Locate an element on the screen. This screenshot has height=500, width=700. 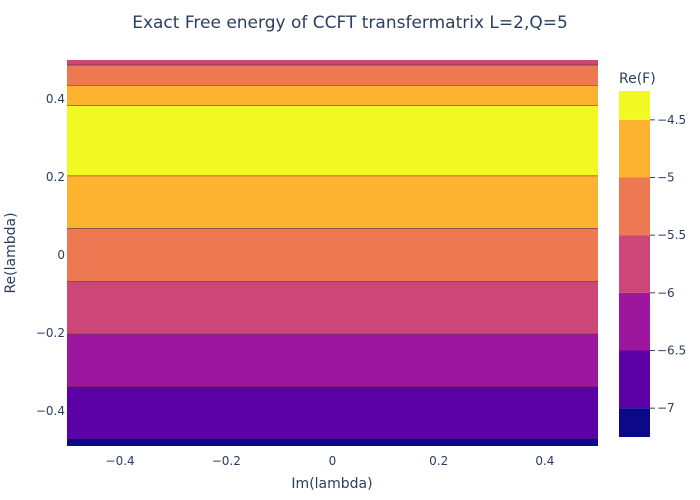
x-tick-label: 0.2 is located at coordinates (438, 461).